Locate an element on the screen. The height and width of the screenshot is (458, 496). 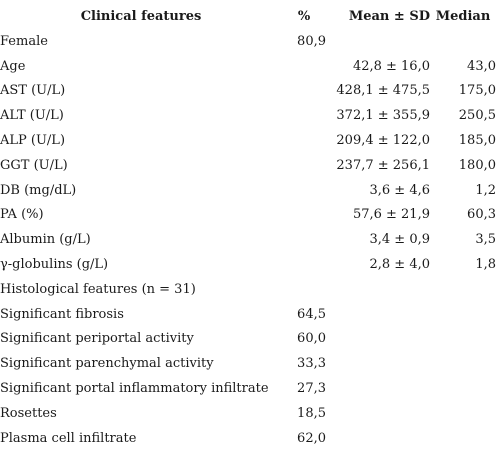
cell-mean-sd: 3,6 ± 4,6 is located at coordinates (399, 190).